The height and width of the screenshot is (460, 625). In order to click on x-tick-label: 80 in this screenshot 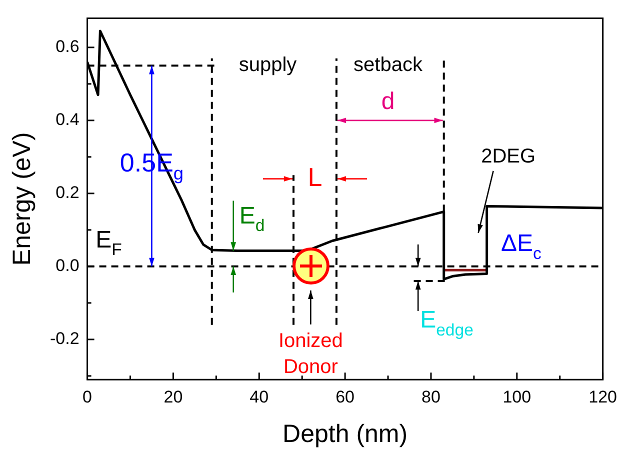, I will do `click(431, 396)`.